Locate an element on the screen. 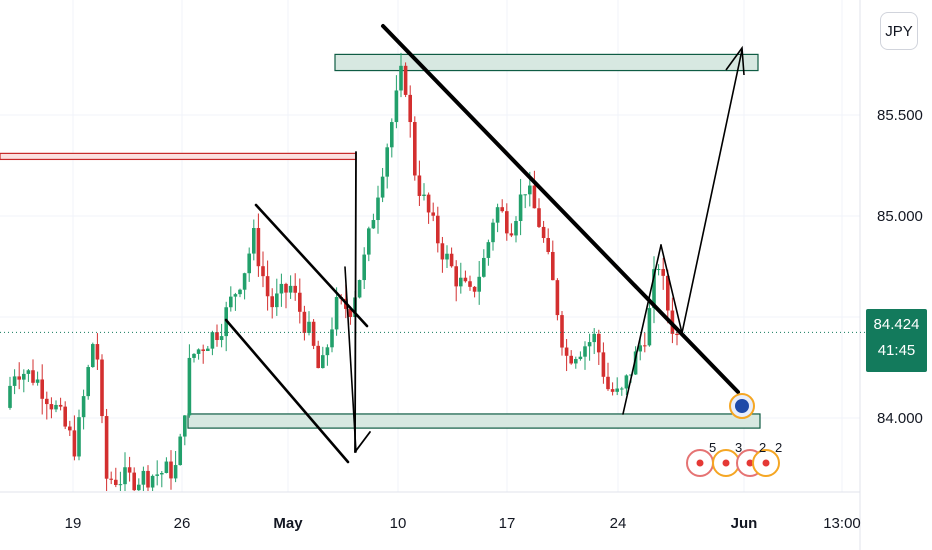 The image size is (932, 550). last-price-value: 84.424 is located at coordinates (896, 324).